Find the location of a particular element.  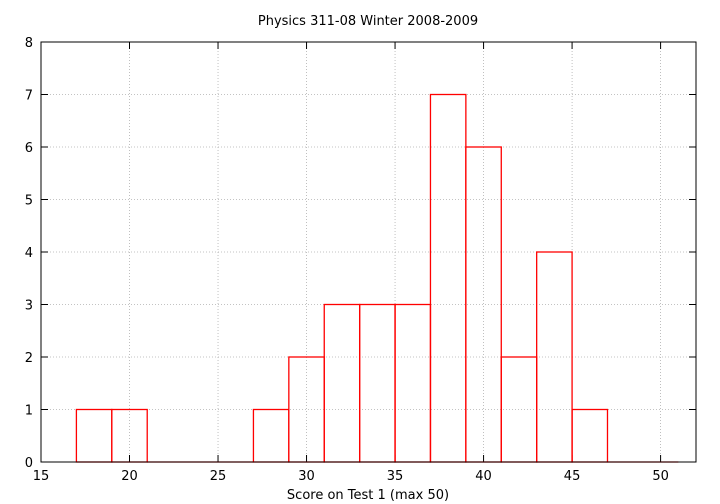

x-axis-label: Score on Test 1 (max 50) is located at coordinates (368, 495).